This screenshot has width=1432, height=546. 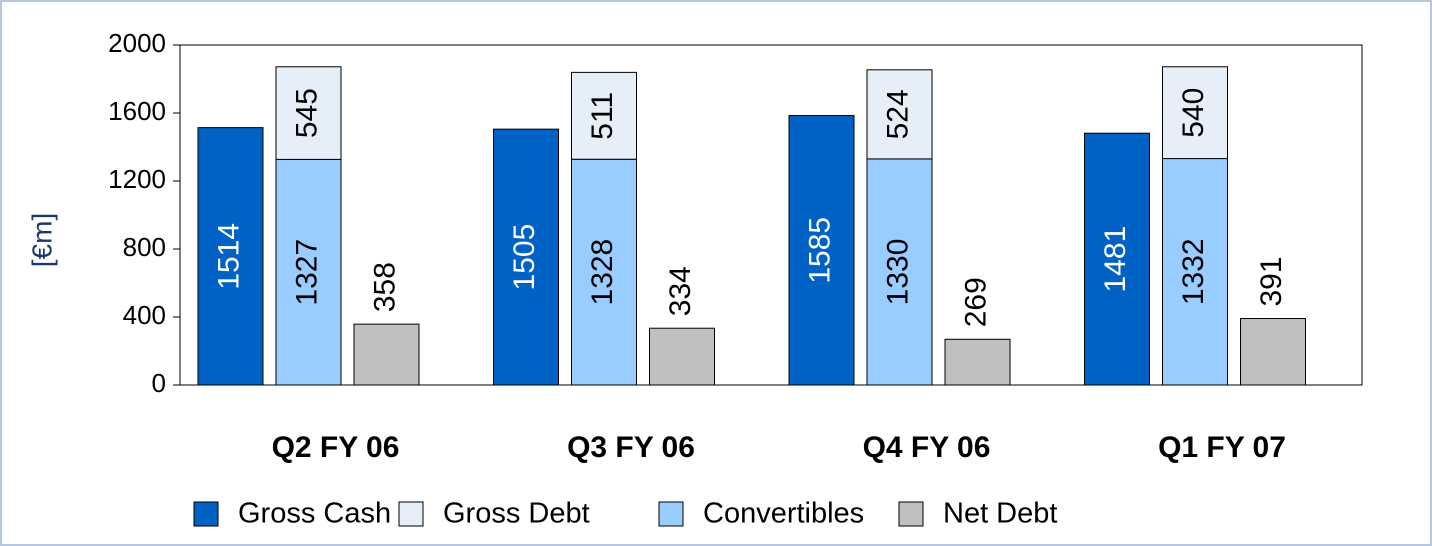 What do you see at coordinates (144, 247) in the screenshot?
I see `y-tick-label: 800` at bounding box center [144, 247].